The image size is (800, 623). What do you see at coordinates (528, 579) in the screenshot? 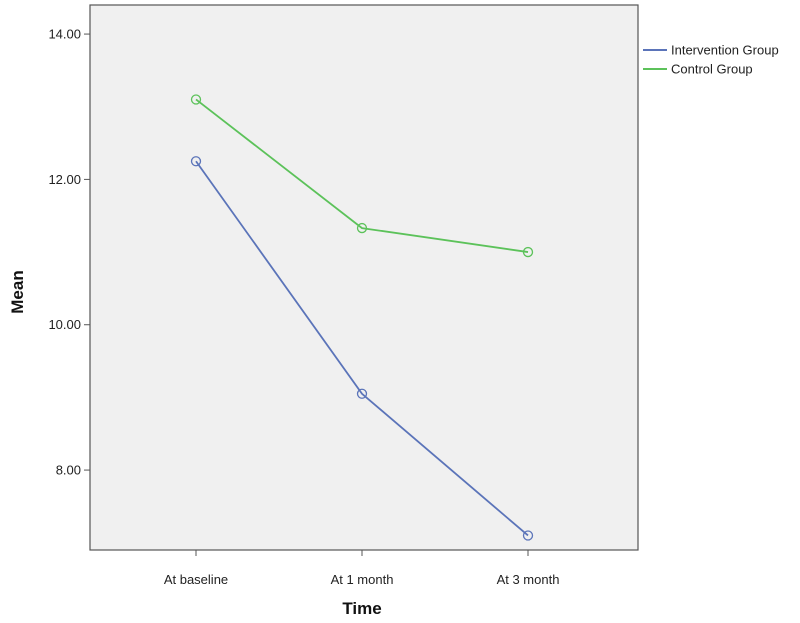
I see `x-tick-label: At 3 month` at bounding box center [528, 579].